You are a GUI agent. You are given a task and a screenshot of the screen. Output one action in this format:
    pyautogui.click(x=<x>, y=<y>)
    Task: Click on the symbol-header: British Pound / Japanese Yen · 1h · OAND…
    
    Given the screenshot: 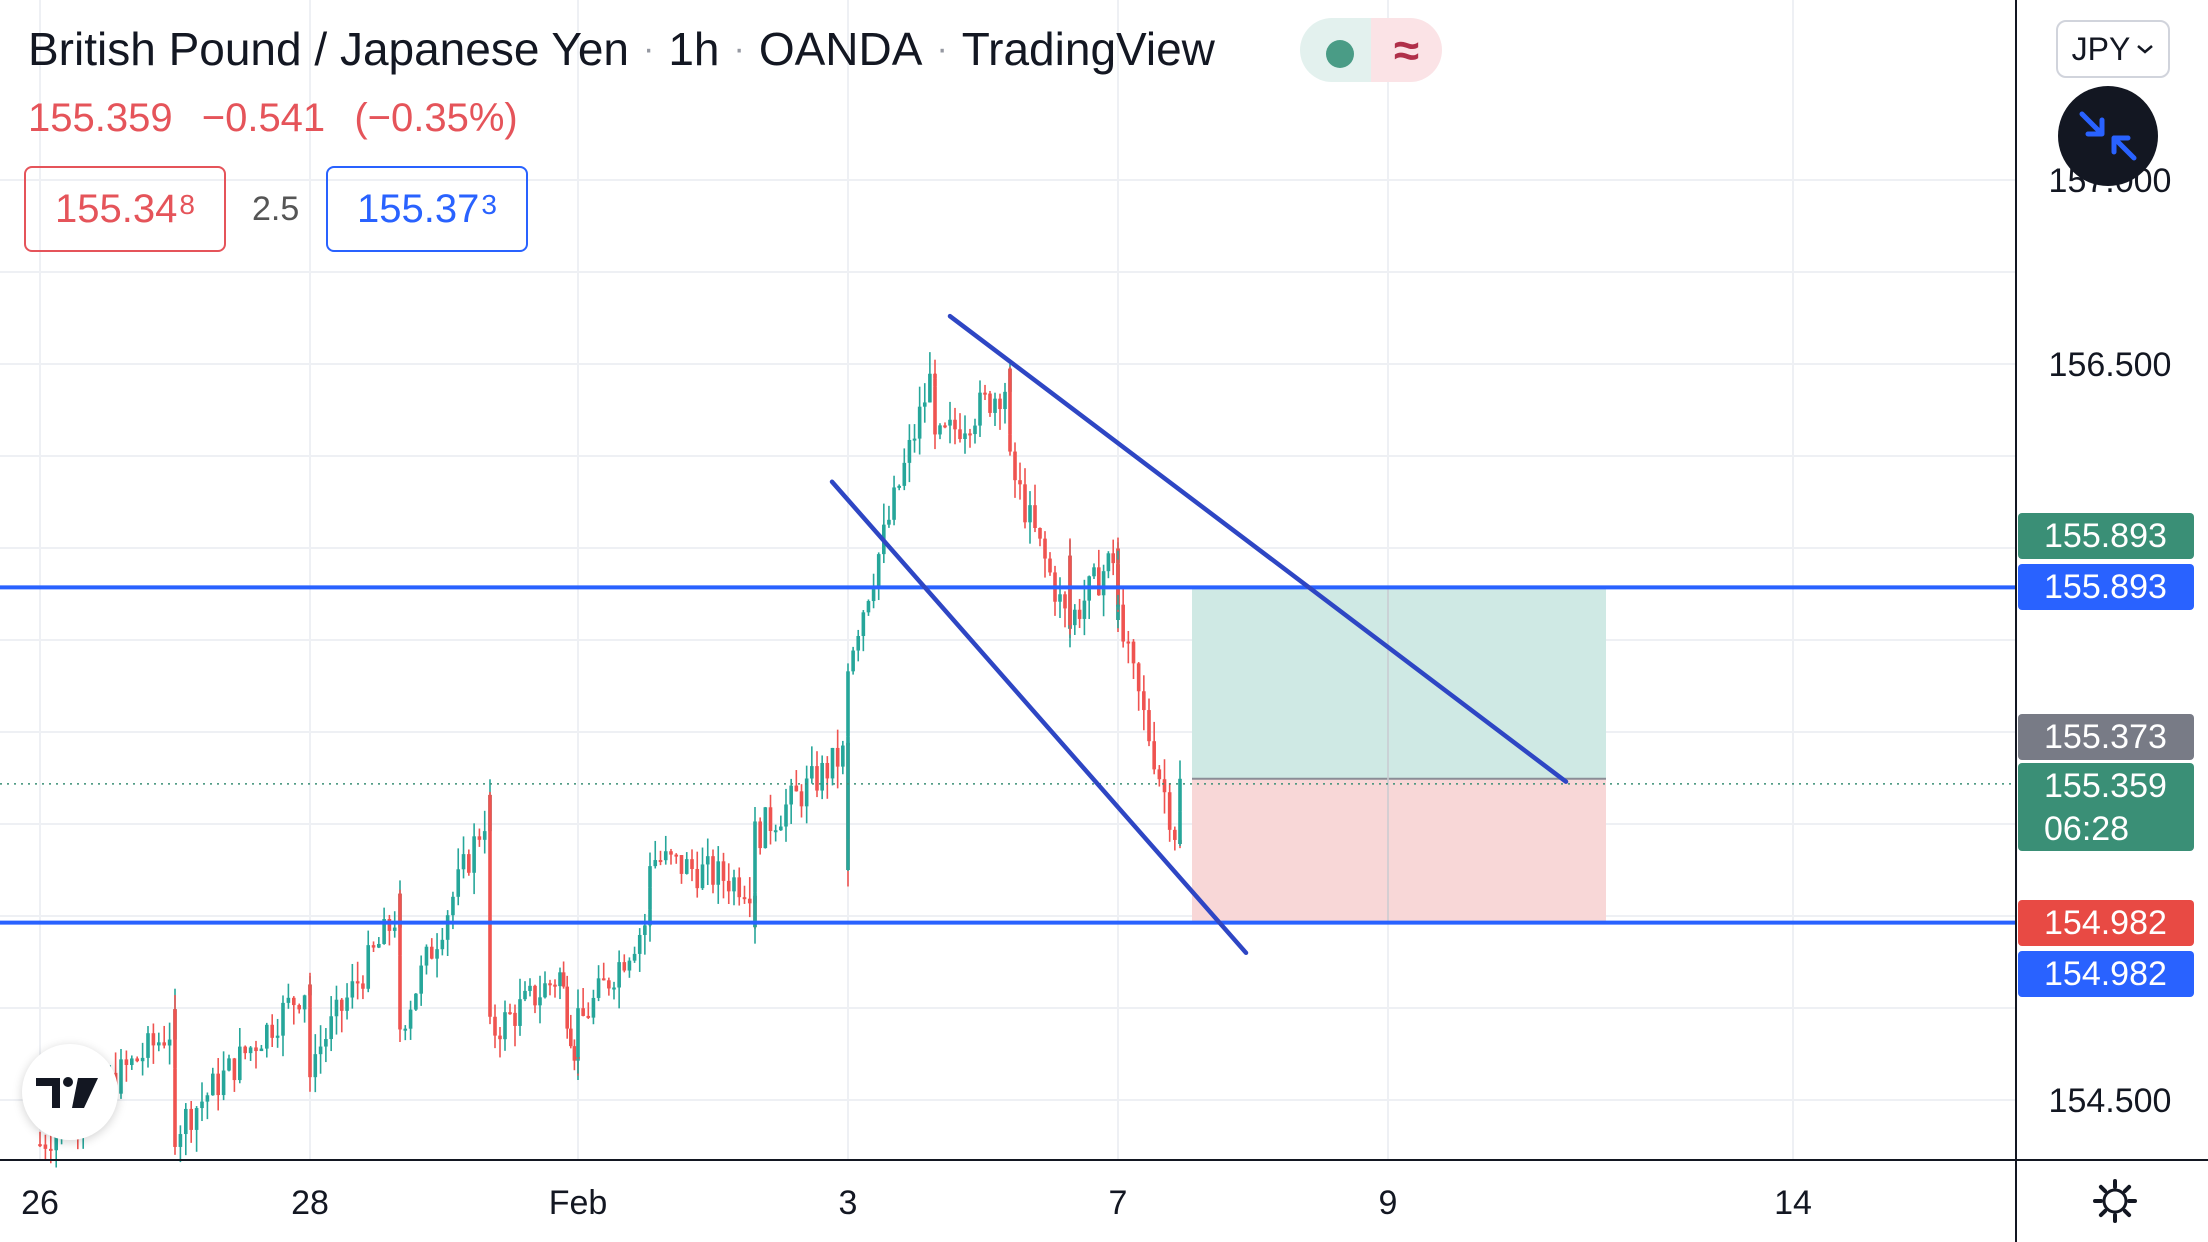 What is the action you would take?
    pyautogui.click(x=621, y=49)
    